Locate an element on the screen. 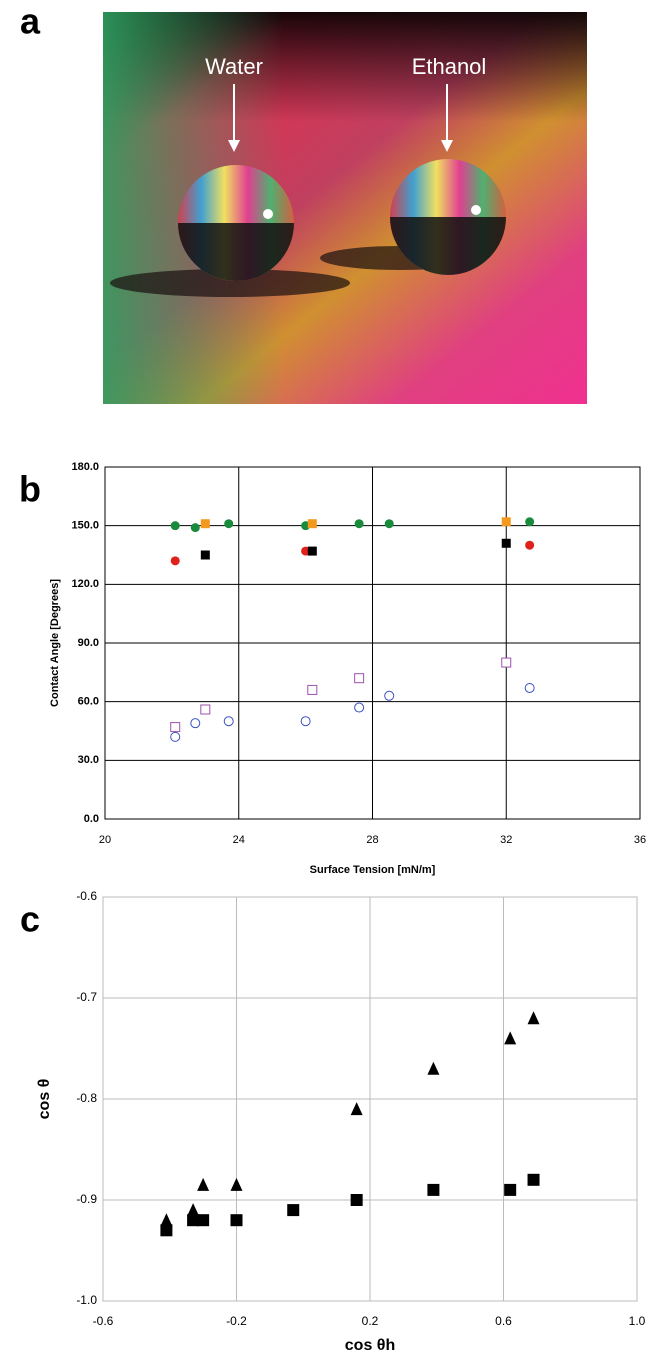 The width and height of the screenshot is (653, 1355). y-tick-label: -0.6 is located at coordinates (86, 896).